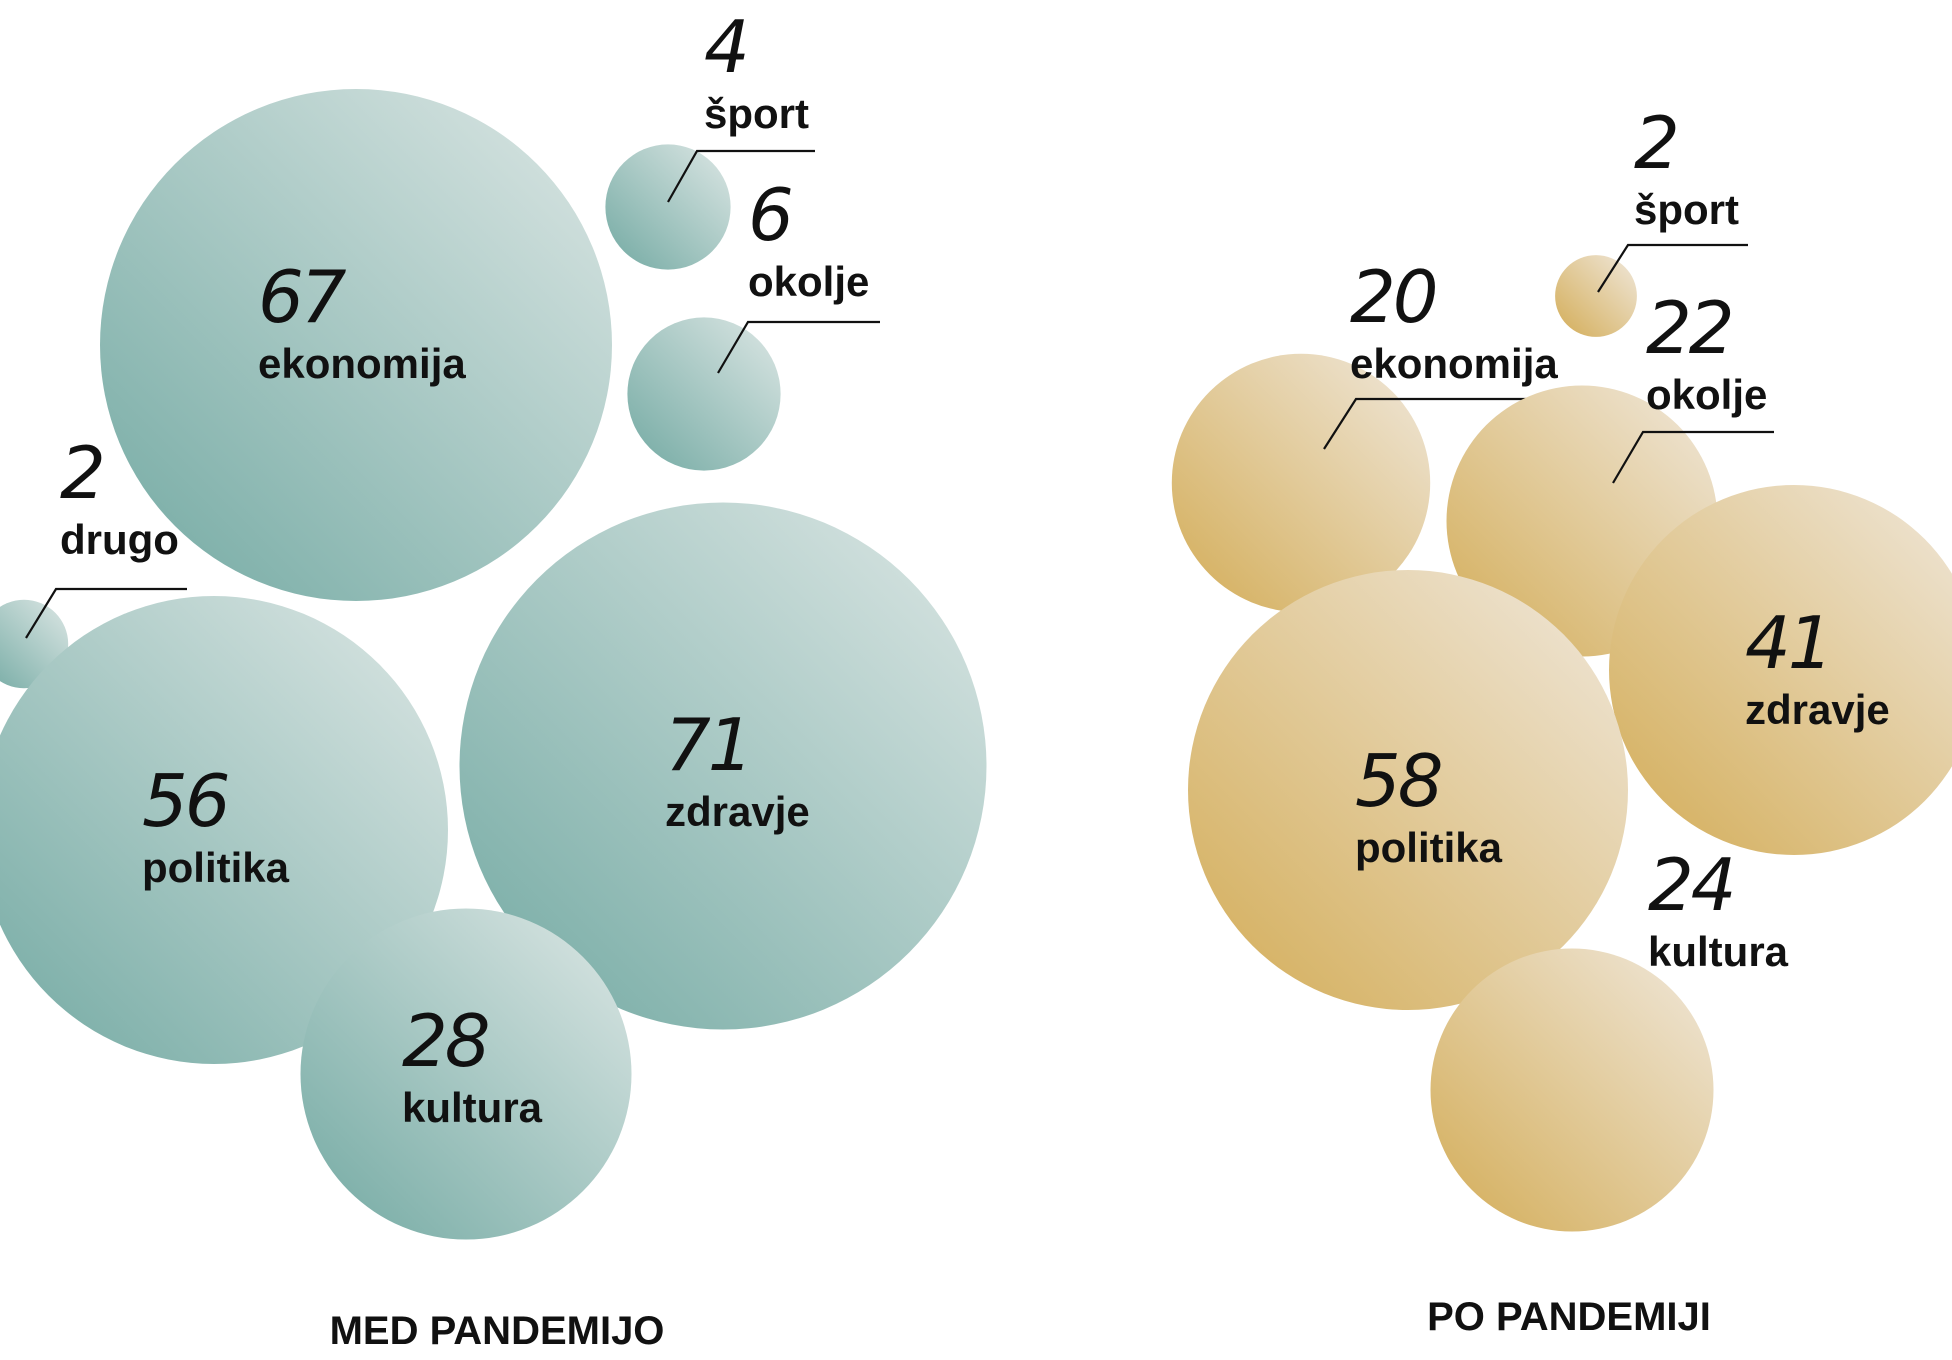 This screenshot has height=1360, width=1952. What do you see at coordinates (1655, 143) in the screenshot?
I see `value-label-sport: 2` at bounding box center [1655, 143].